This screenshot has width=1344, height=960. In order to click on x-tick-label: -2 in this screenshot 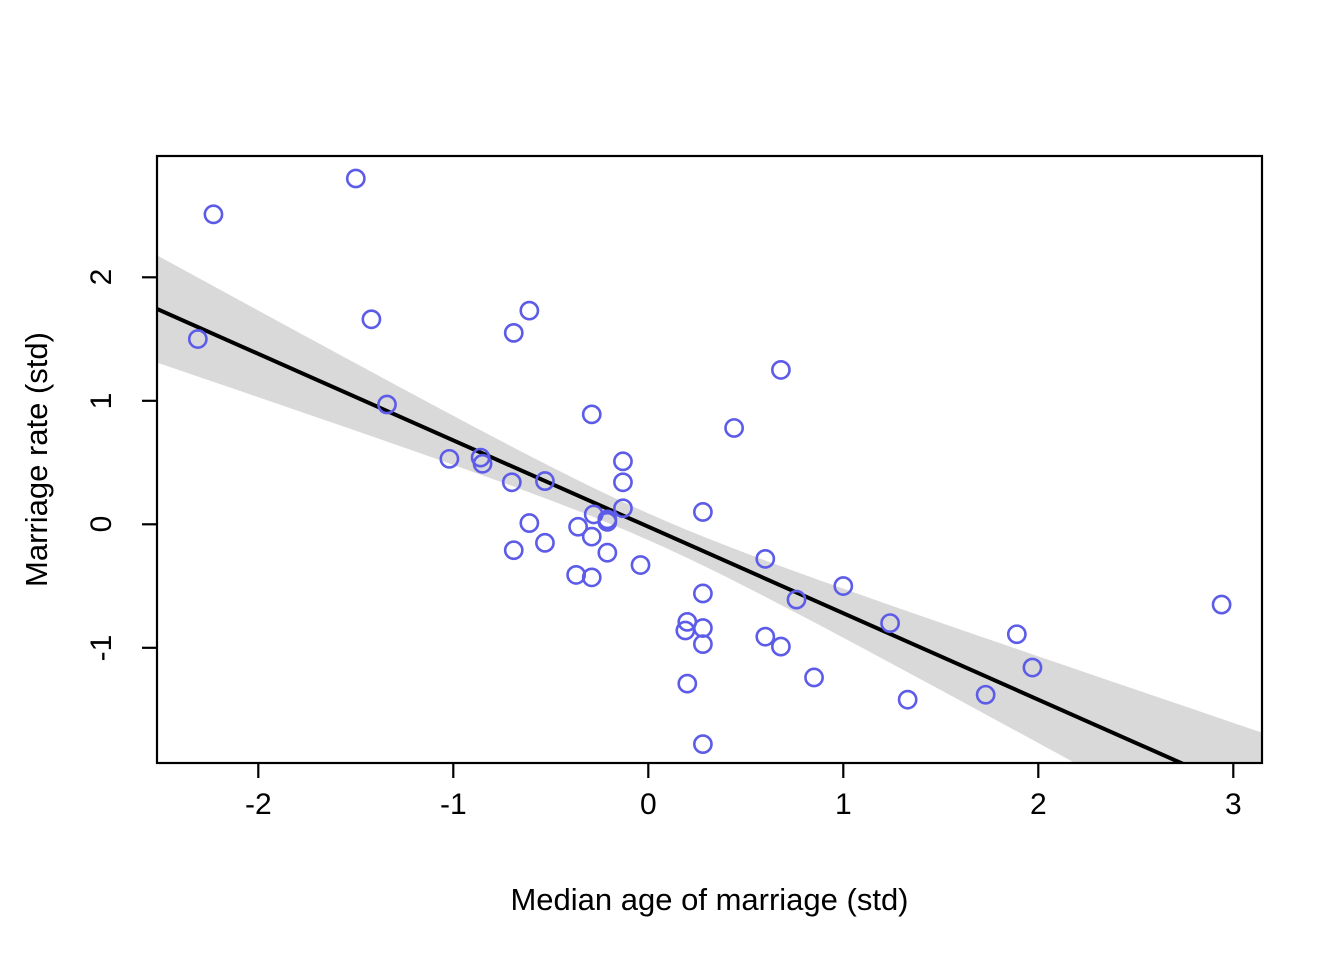, I will do `click(258, 804)`.